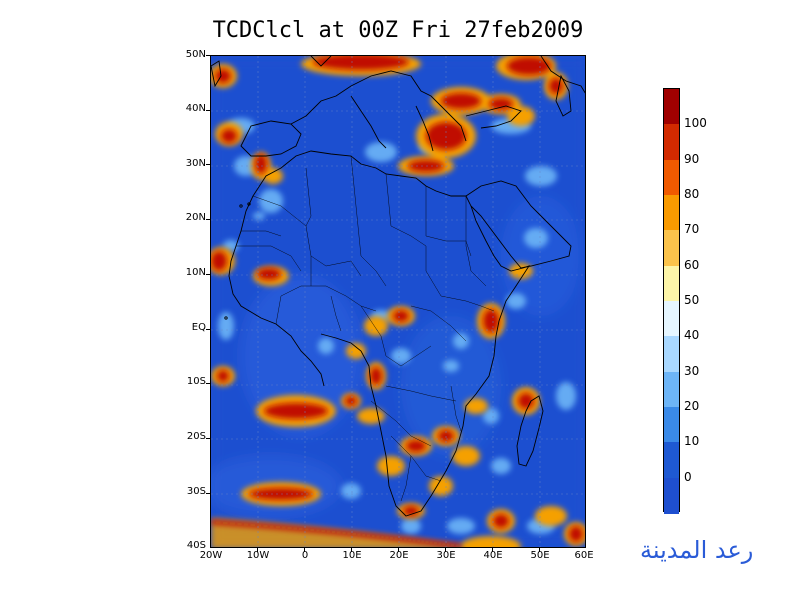 The height and width of the screenshot is (600, 800). Describe the element at coordinates (493, 555) in the screenshot. I see `lon-label: 40E` at that location.